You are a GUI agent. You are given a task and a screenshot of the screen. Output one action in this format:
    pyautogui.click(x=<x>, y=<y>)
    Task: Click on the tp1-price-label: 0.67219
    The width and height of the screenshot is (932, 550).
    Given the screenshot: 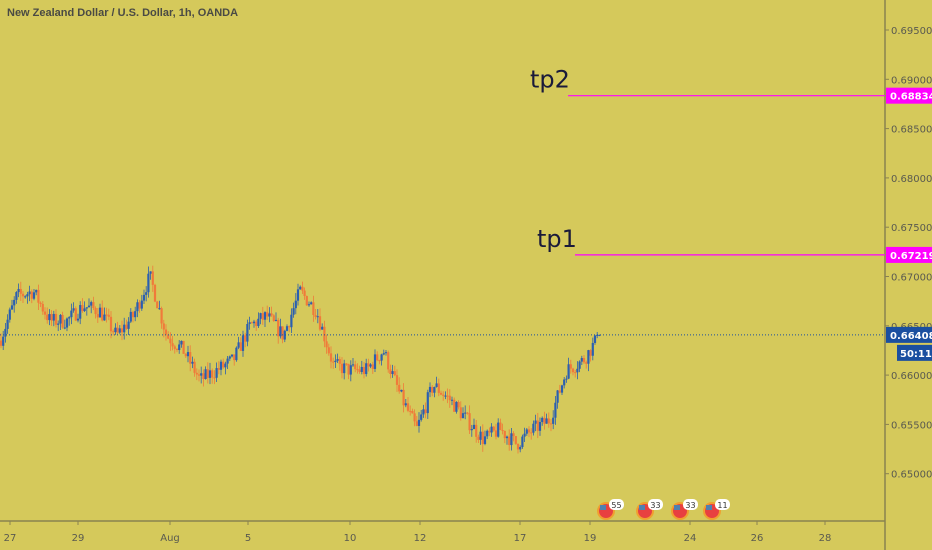 What is the action you would take?
    pyautogui.click(x=911, y=256)
    